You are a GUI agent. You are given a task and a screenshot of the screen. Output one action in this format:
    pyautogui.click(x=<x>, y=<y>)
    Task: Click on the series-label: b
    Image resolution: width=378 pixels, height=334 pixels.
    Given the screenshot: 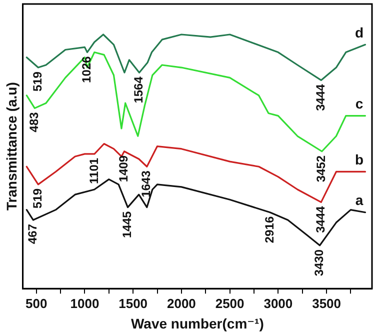 What is the action you would take?
    pyautogui.click(x=359, y=160)
    